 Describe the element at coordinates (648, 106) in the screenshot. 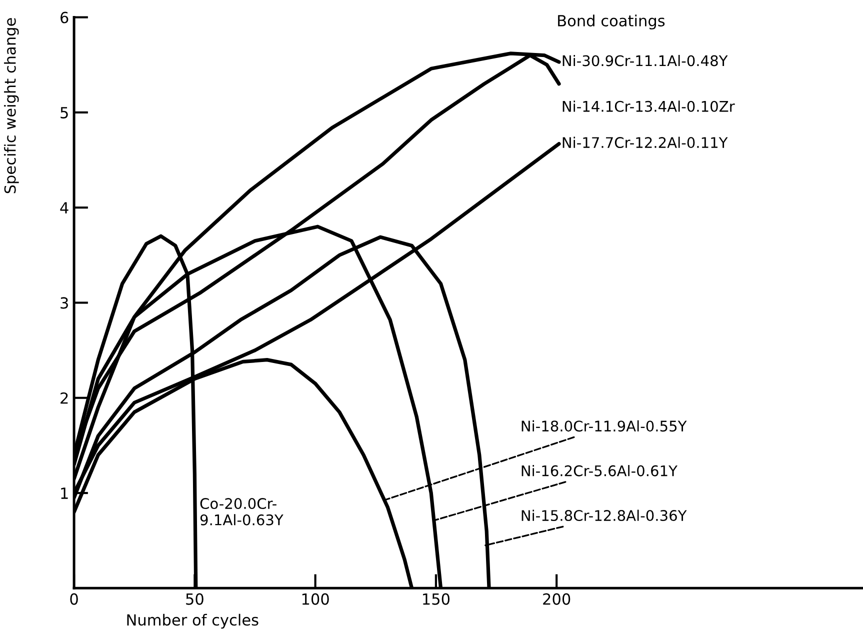

I see `series-label: Ni-14.1Cr-13.4Al-0.10Zr` at that location.